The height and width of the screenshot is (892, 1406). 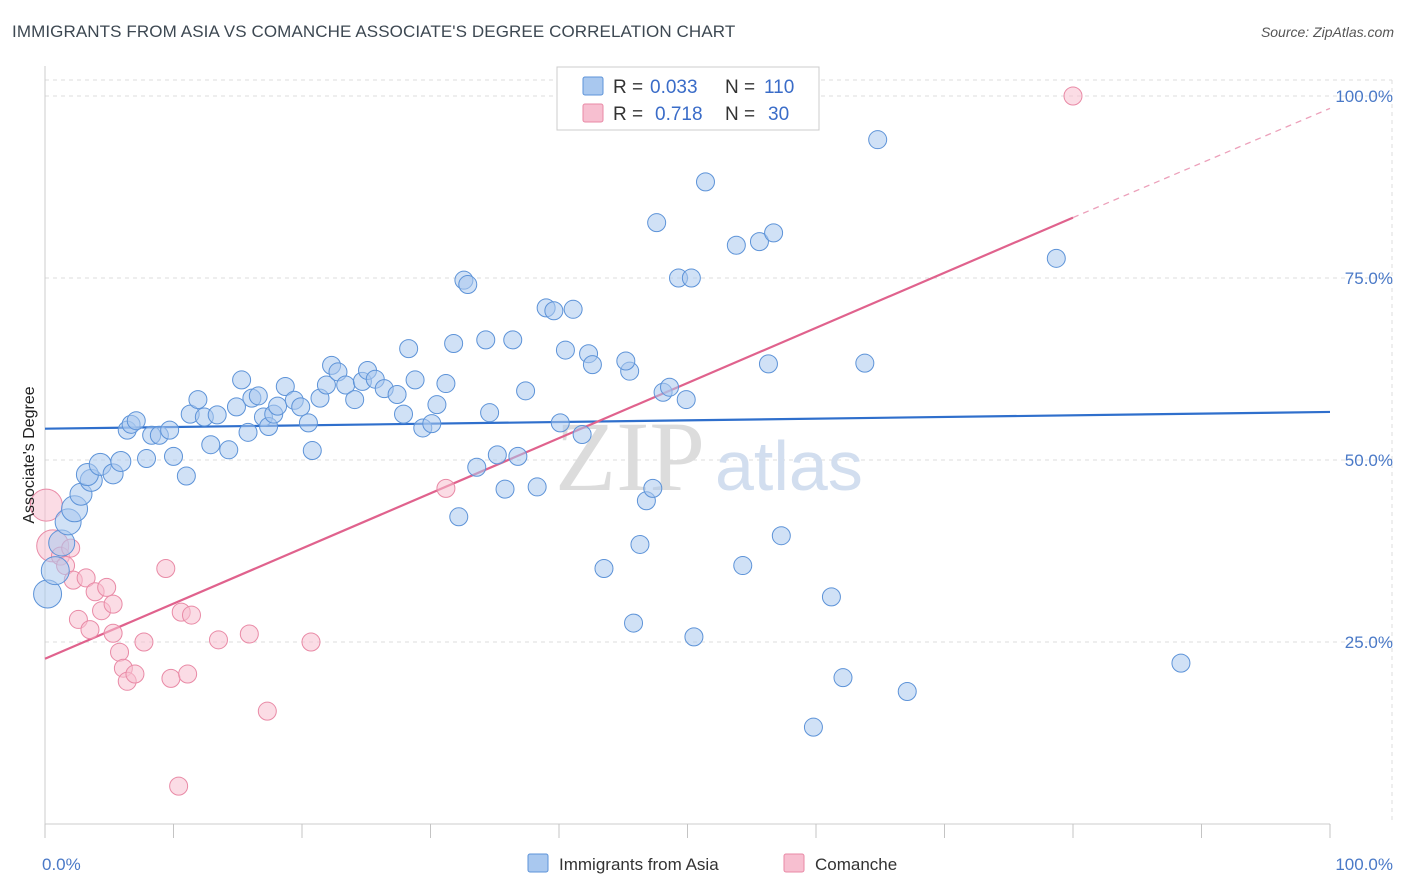 What do you see at coordinates (856, 864) in the screenshot?
I see `bottom-legend-comanche-label: Comanche` at bounding box center [856, 864].